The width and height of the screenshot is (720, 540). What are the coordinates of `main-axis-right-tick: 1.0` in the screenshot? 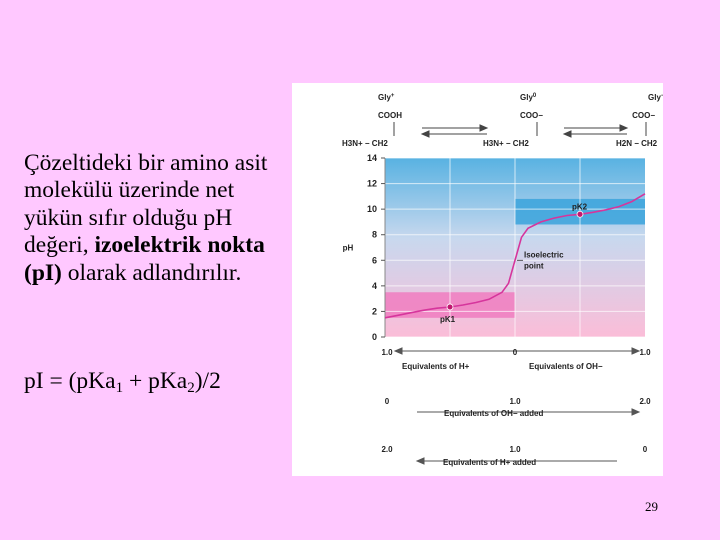 It's located at (645, 352).